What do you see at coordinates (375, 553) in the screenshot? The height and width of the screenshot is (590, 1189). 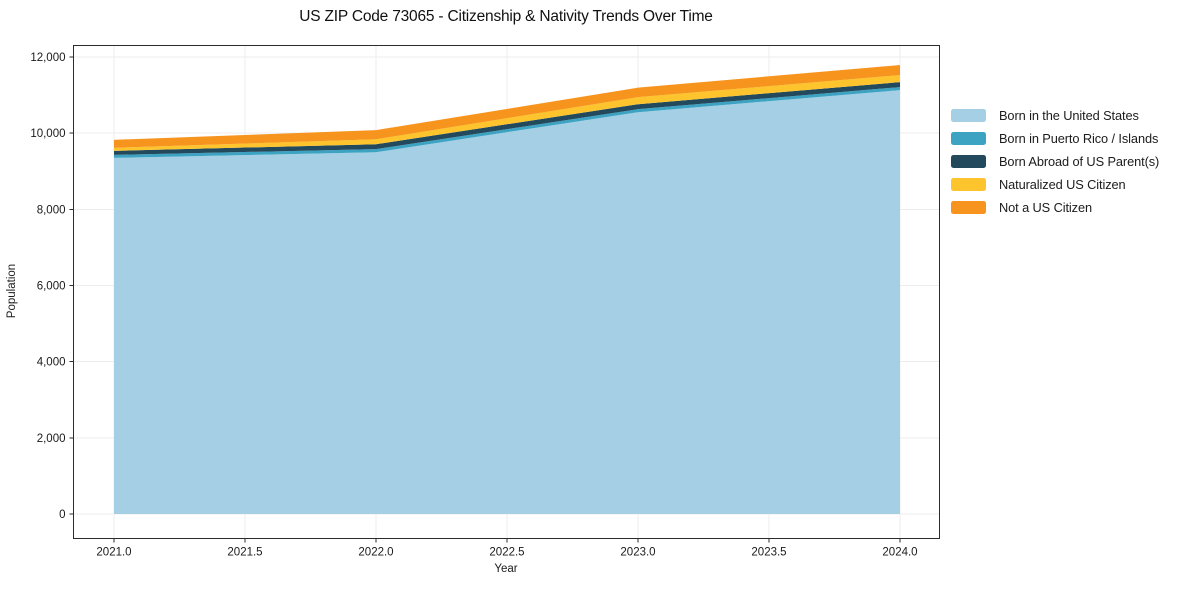 I see `x-tick-label: 2022.0` at bounding box center [375, 553].